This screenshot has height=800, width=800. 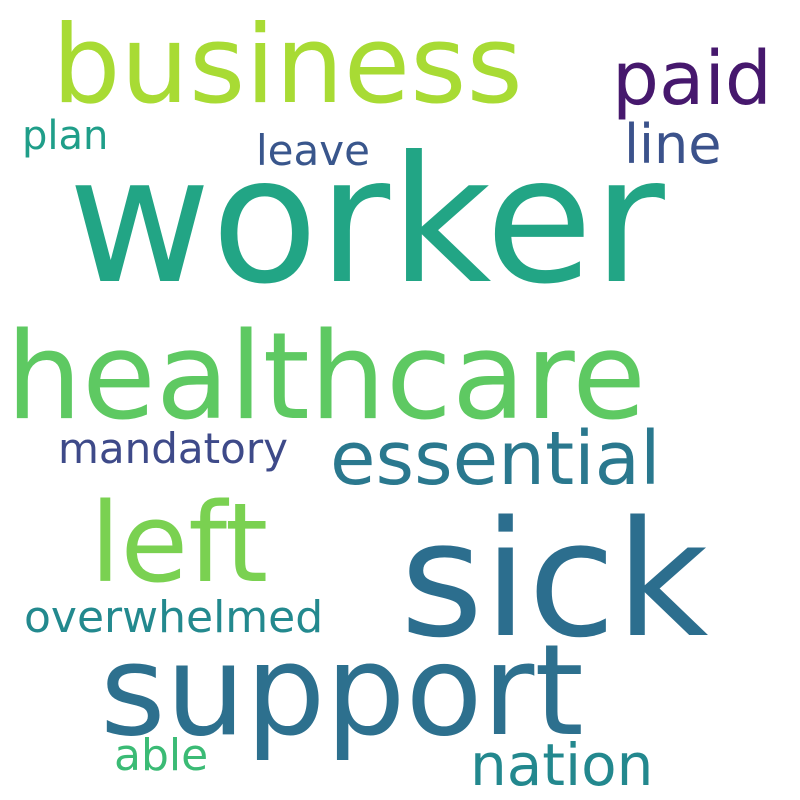 I want to click on word-able: able, so click(x=161, y=755).